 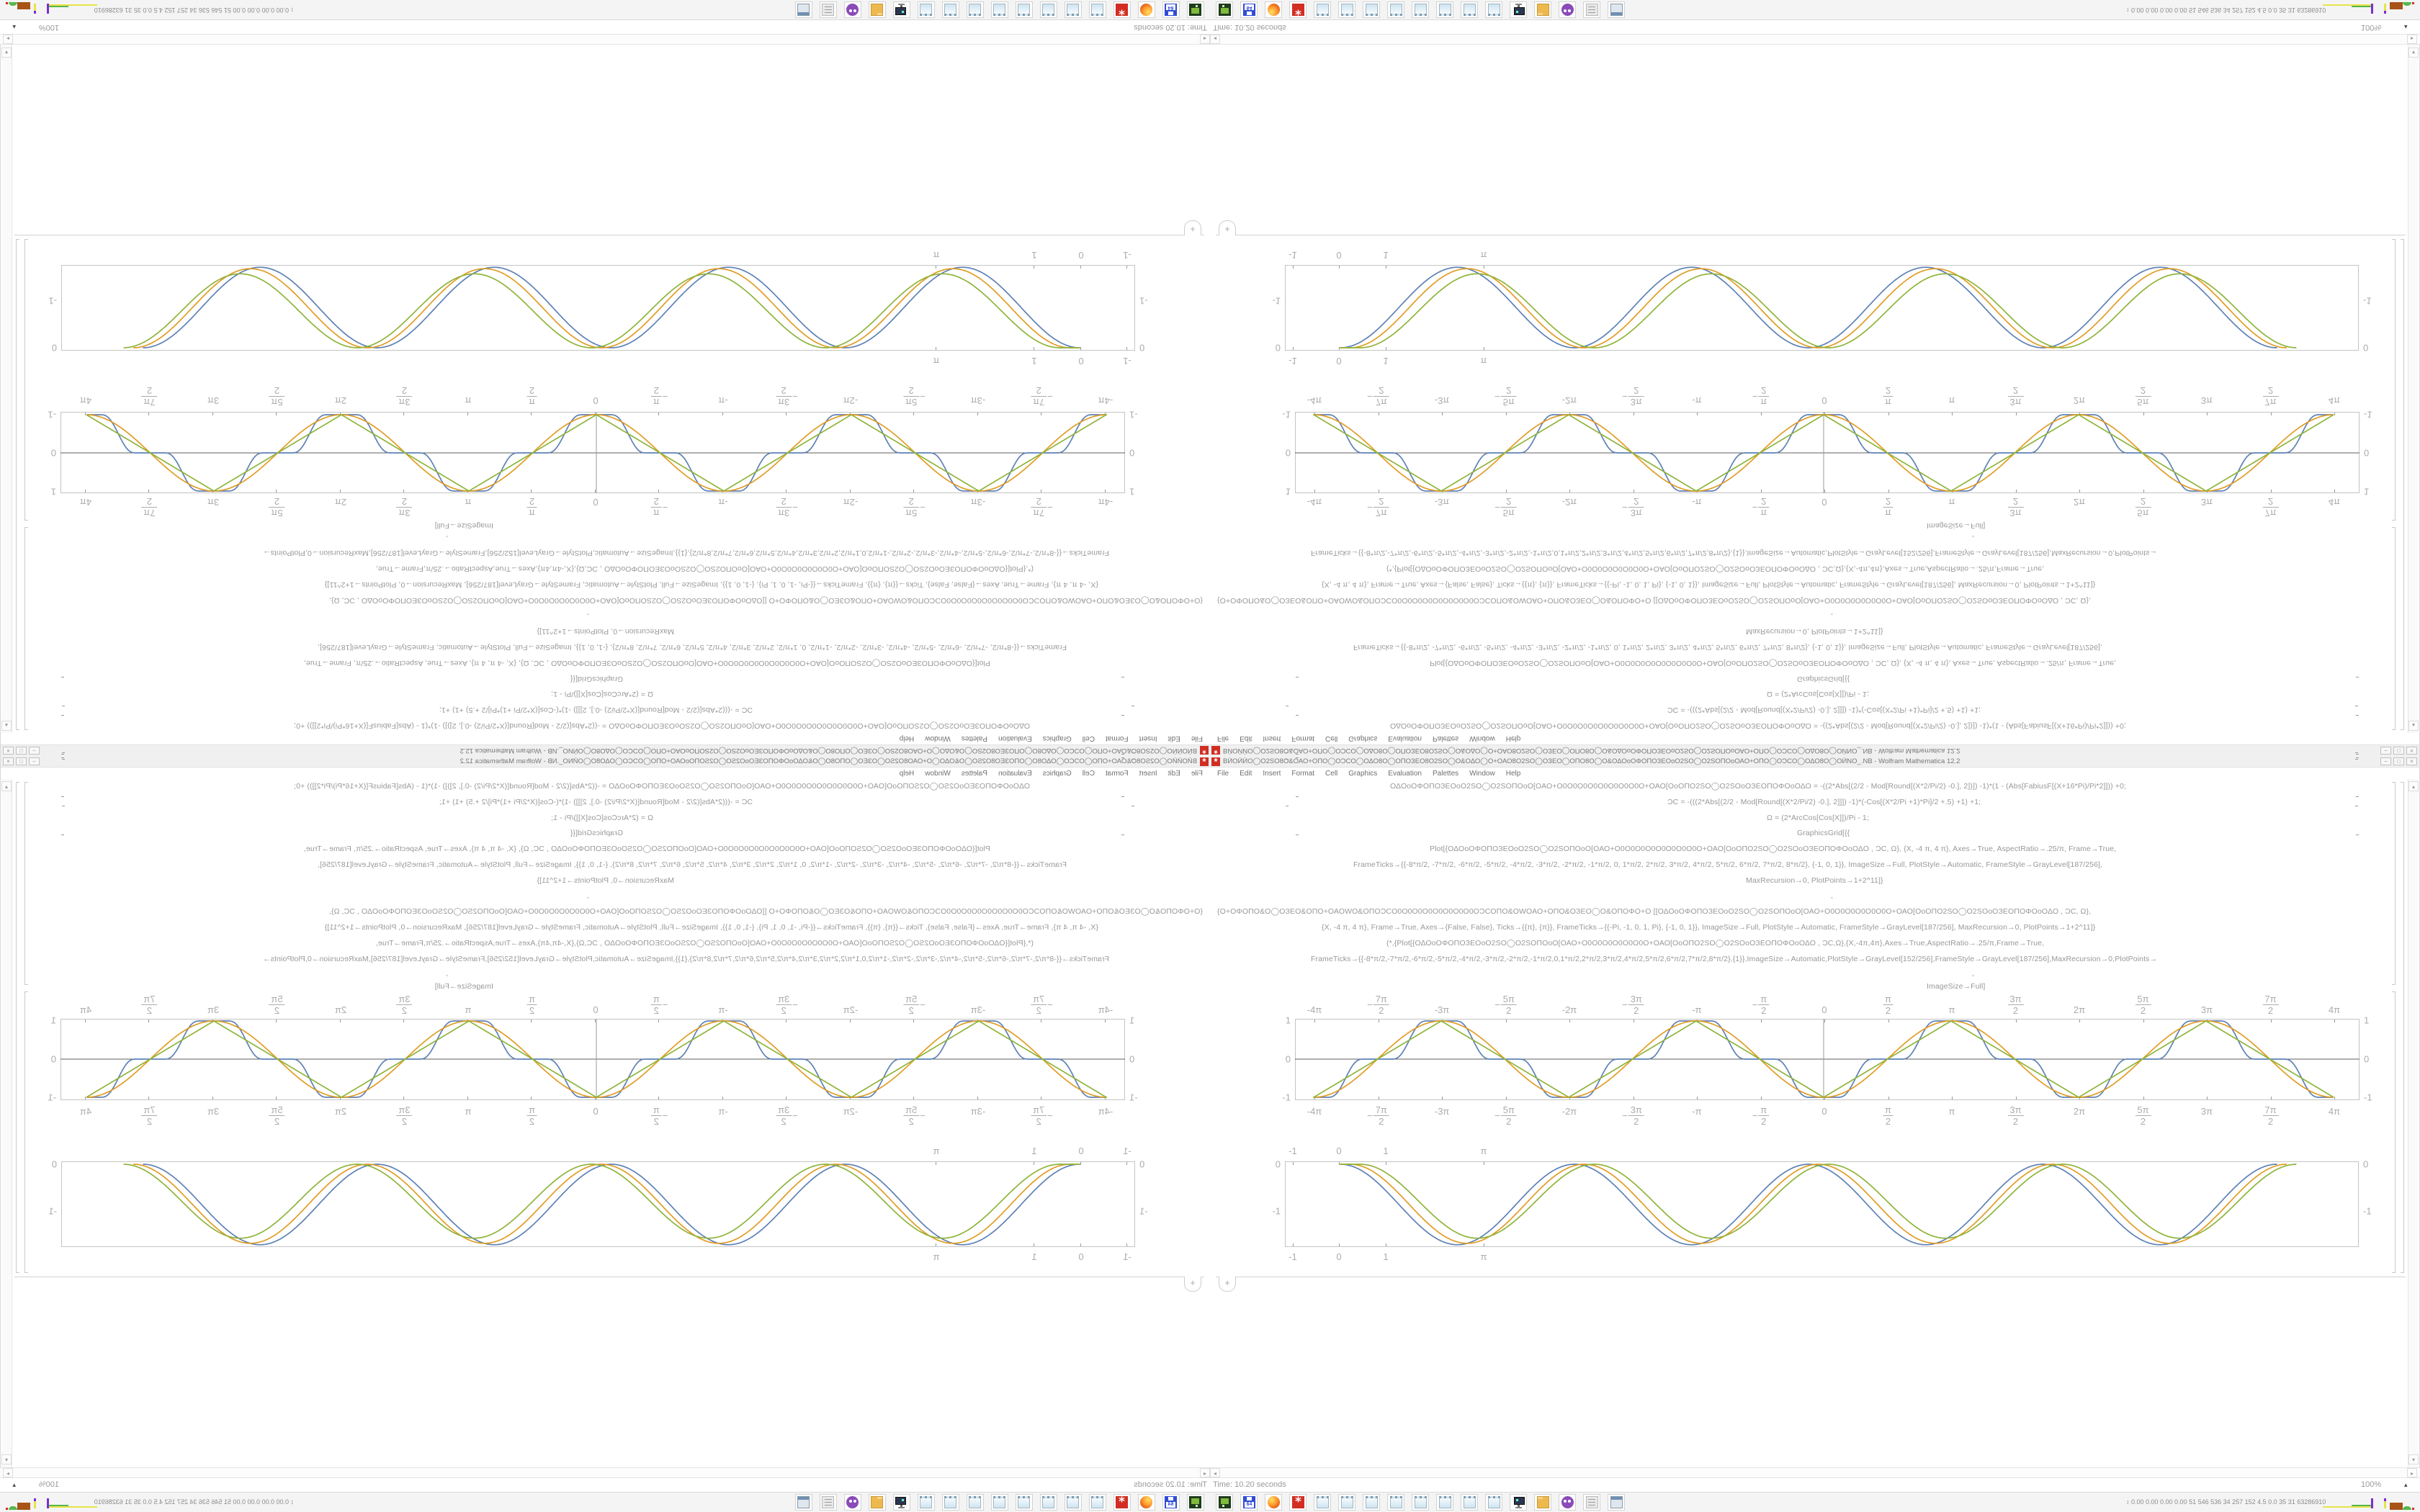 What do you see at coordinates (1227, 227) in the screenshot?
I see `cell-insert-plus-button: +` at bounding box center [1227, 227].